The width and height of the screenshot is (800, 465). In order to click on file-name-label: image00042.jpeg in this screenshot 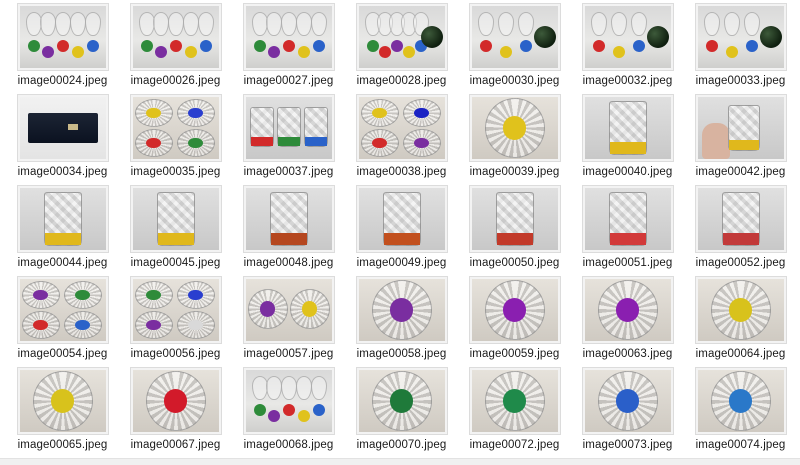, I will do `click(740, 172)`.